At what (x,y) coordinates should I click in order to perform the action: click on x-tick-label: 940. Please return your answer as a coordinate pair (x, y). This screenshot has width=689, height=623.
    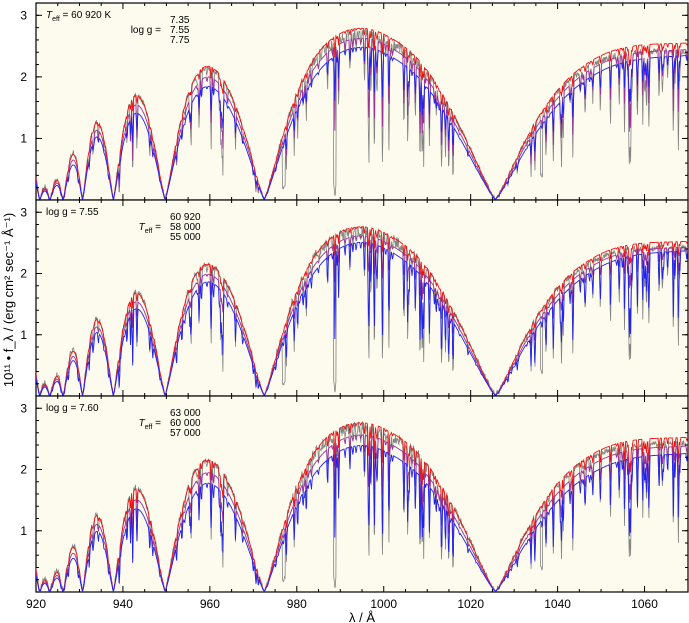
    Looking at the image, I should click on (123, 604).